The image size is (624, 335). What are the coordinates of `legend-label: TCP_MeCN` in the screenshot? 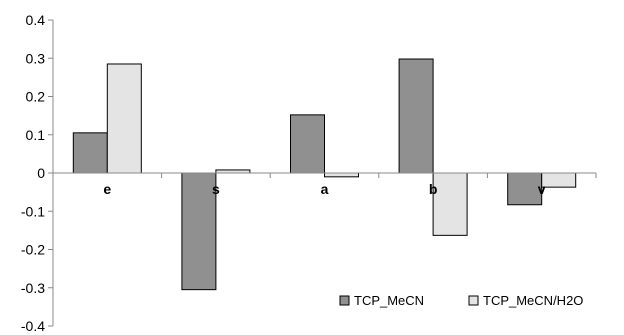 It's located at (389, 300).